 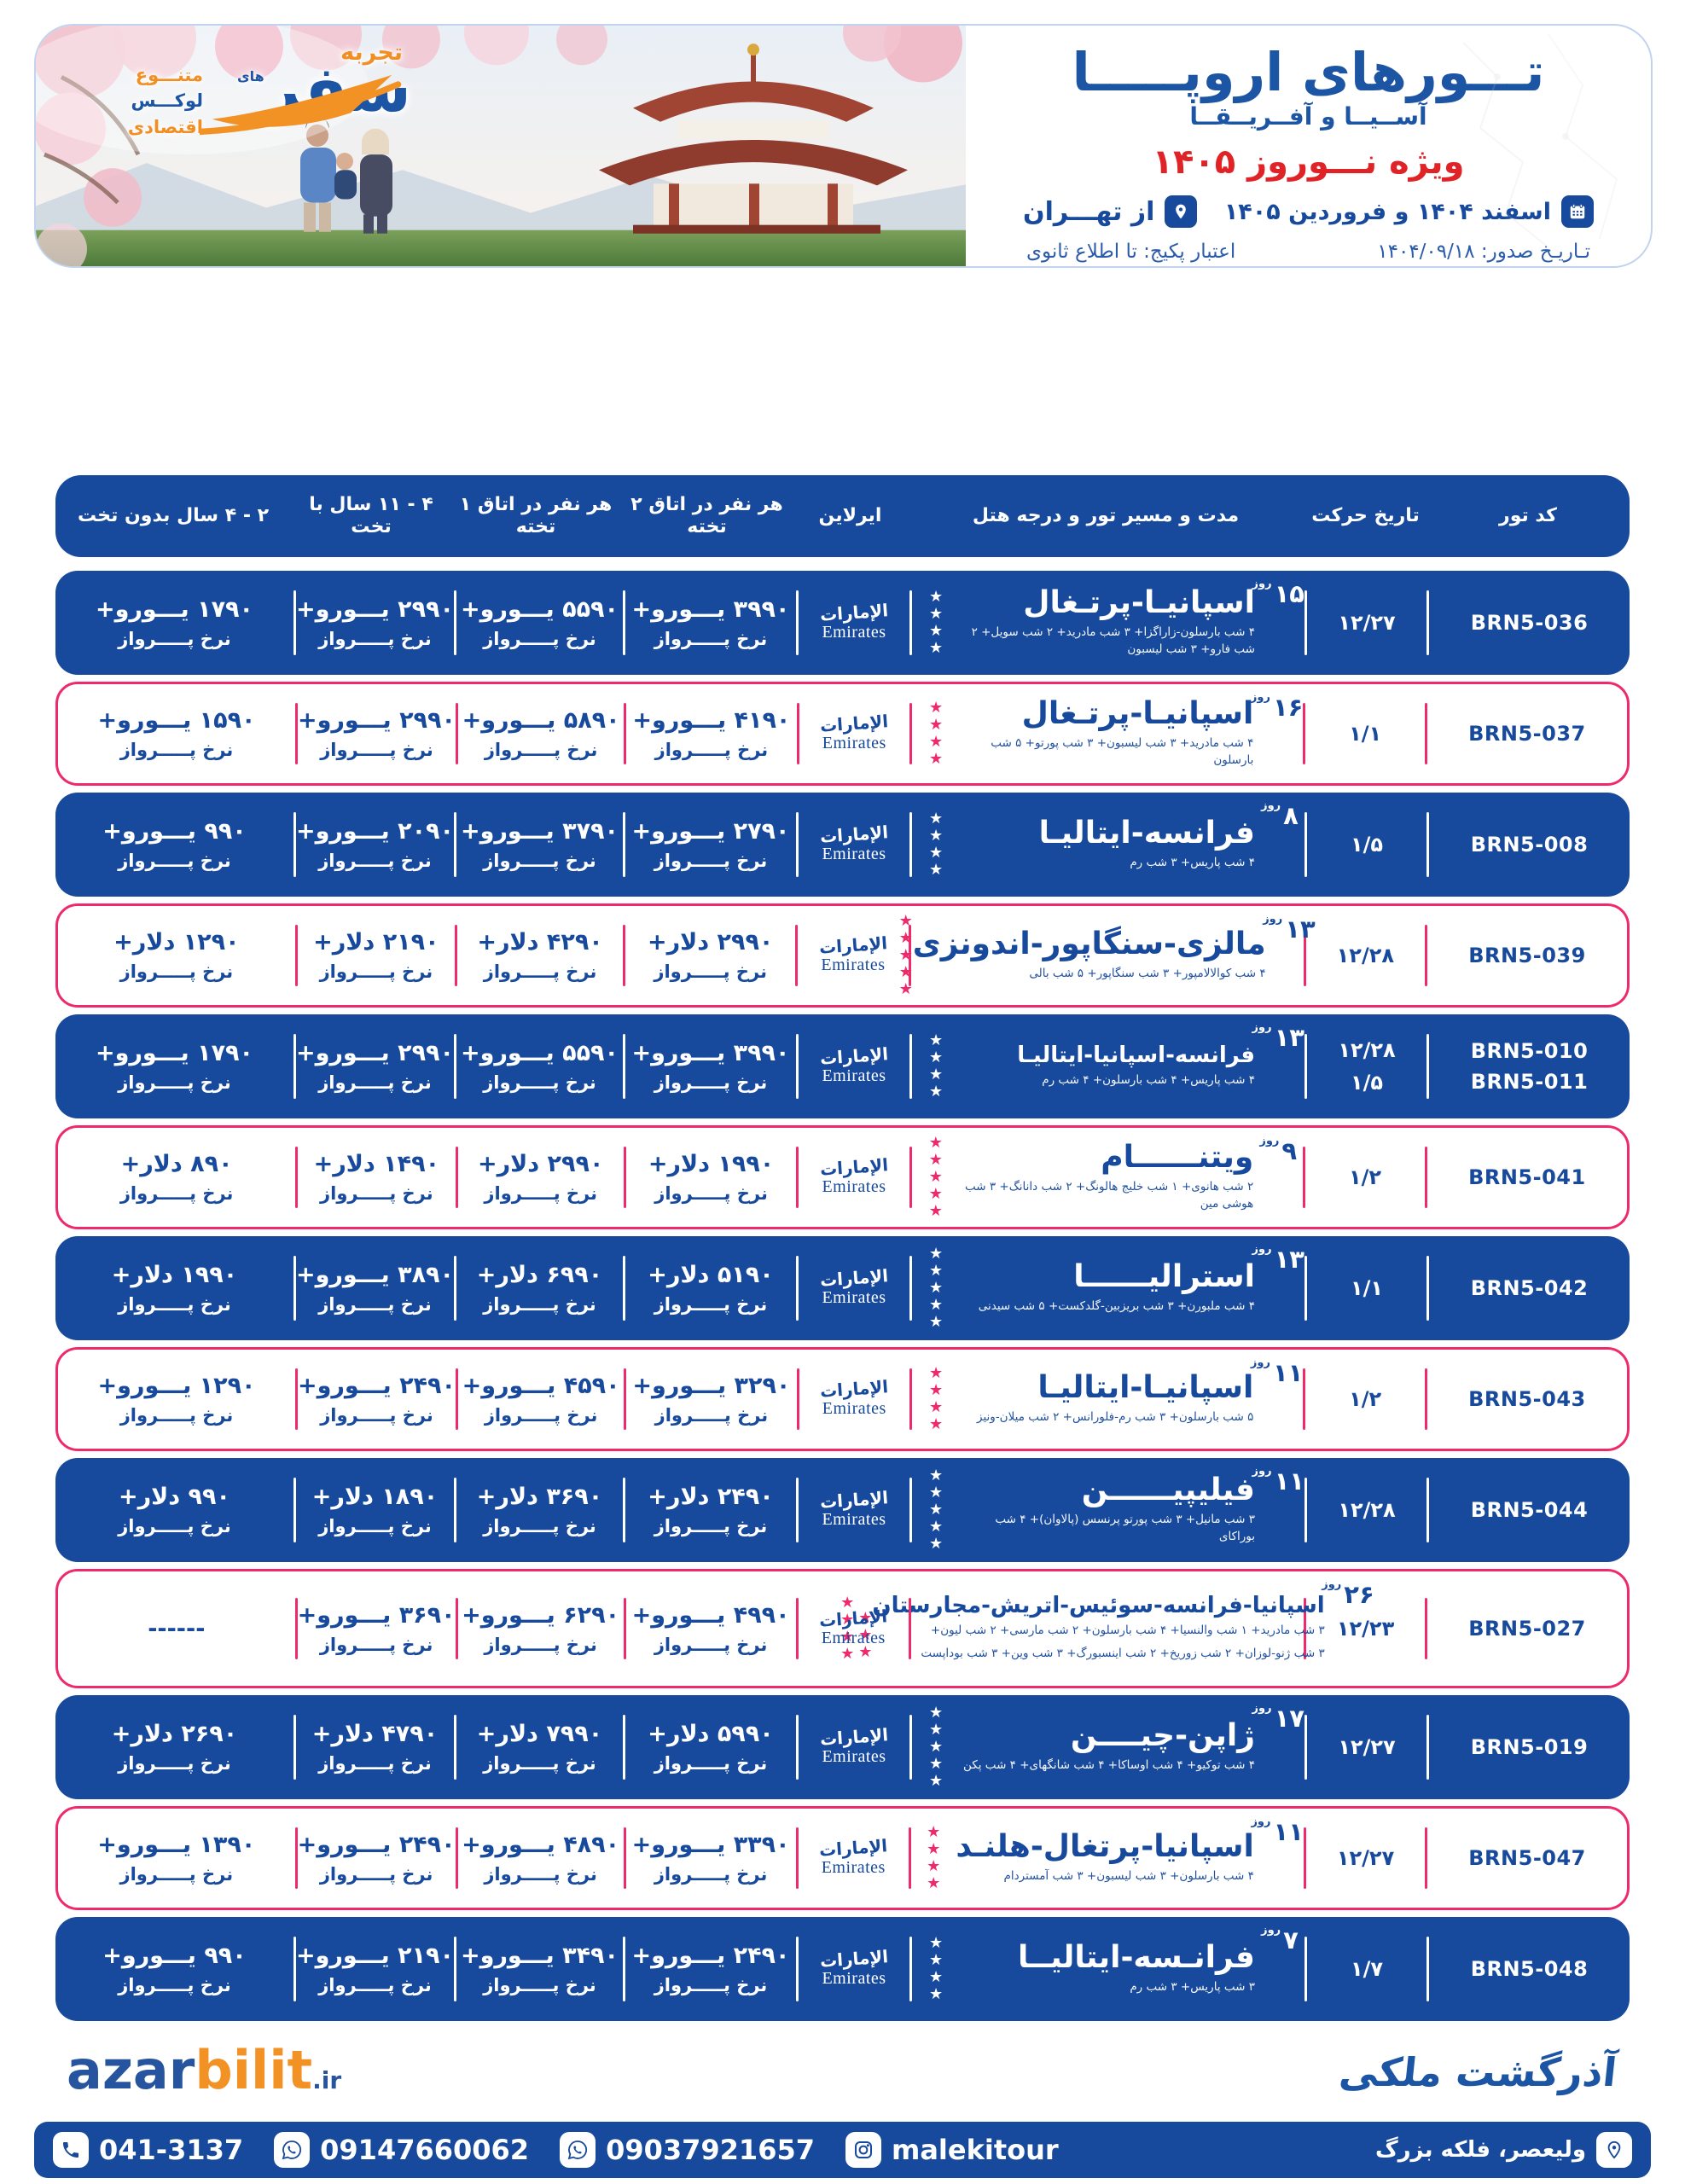 I want to click on price-value: ۱۵۹۰ یـــورو+, so click(x=176, y=721).